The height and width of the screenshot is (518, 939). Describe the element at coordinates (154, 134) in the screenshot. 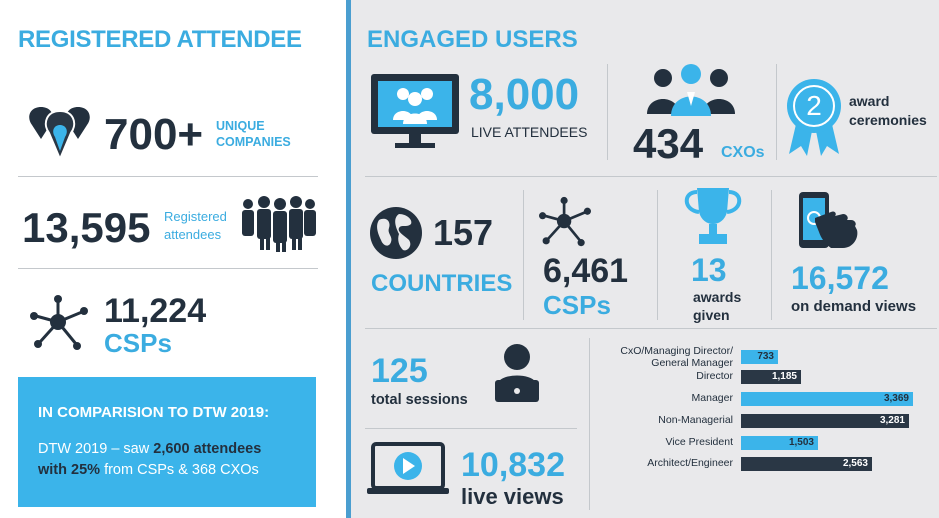

I see `unique-companies-value: 700+` at that location.